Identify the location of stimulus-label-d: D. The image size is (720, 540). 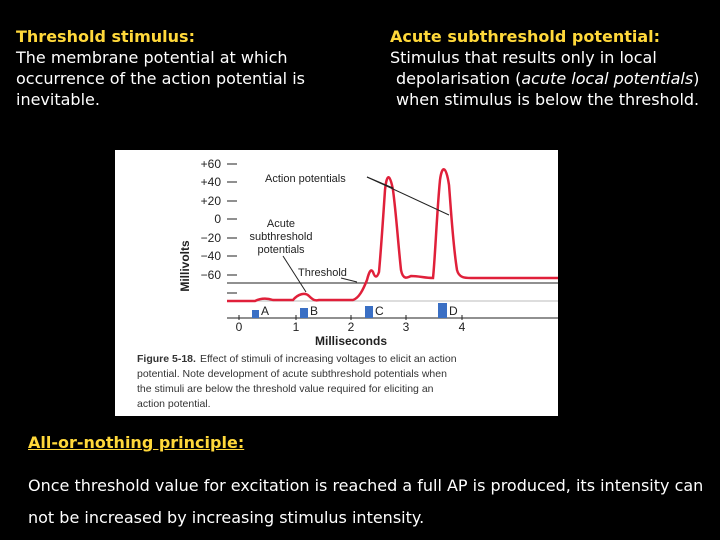
(453, 311).